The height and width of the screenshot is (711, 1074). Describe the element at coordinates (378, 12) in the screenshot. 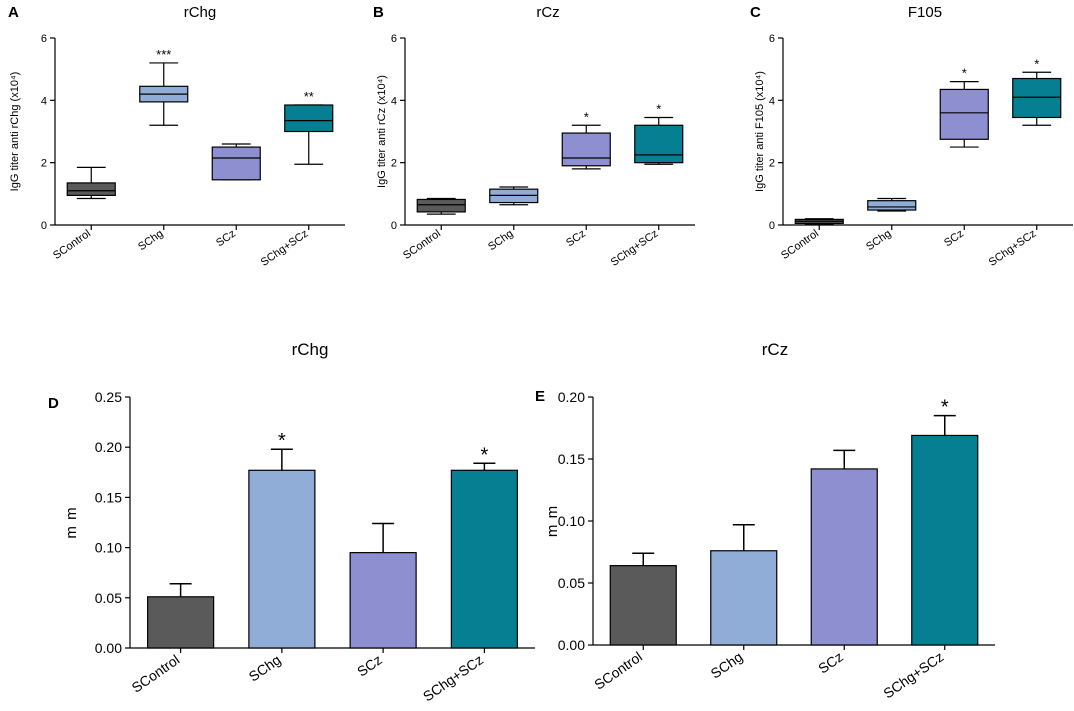

I see `panel-letter: B` at that location.